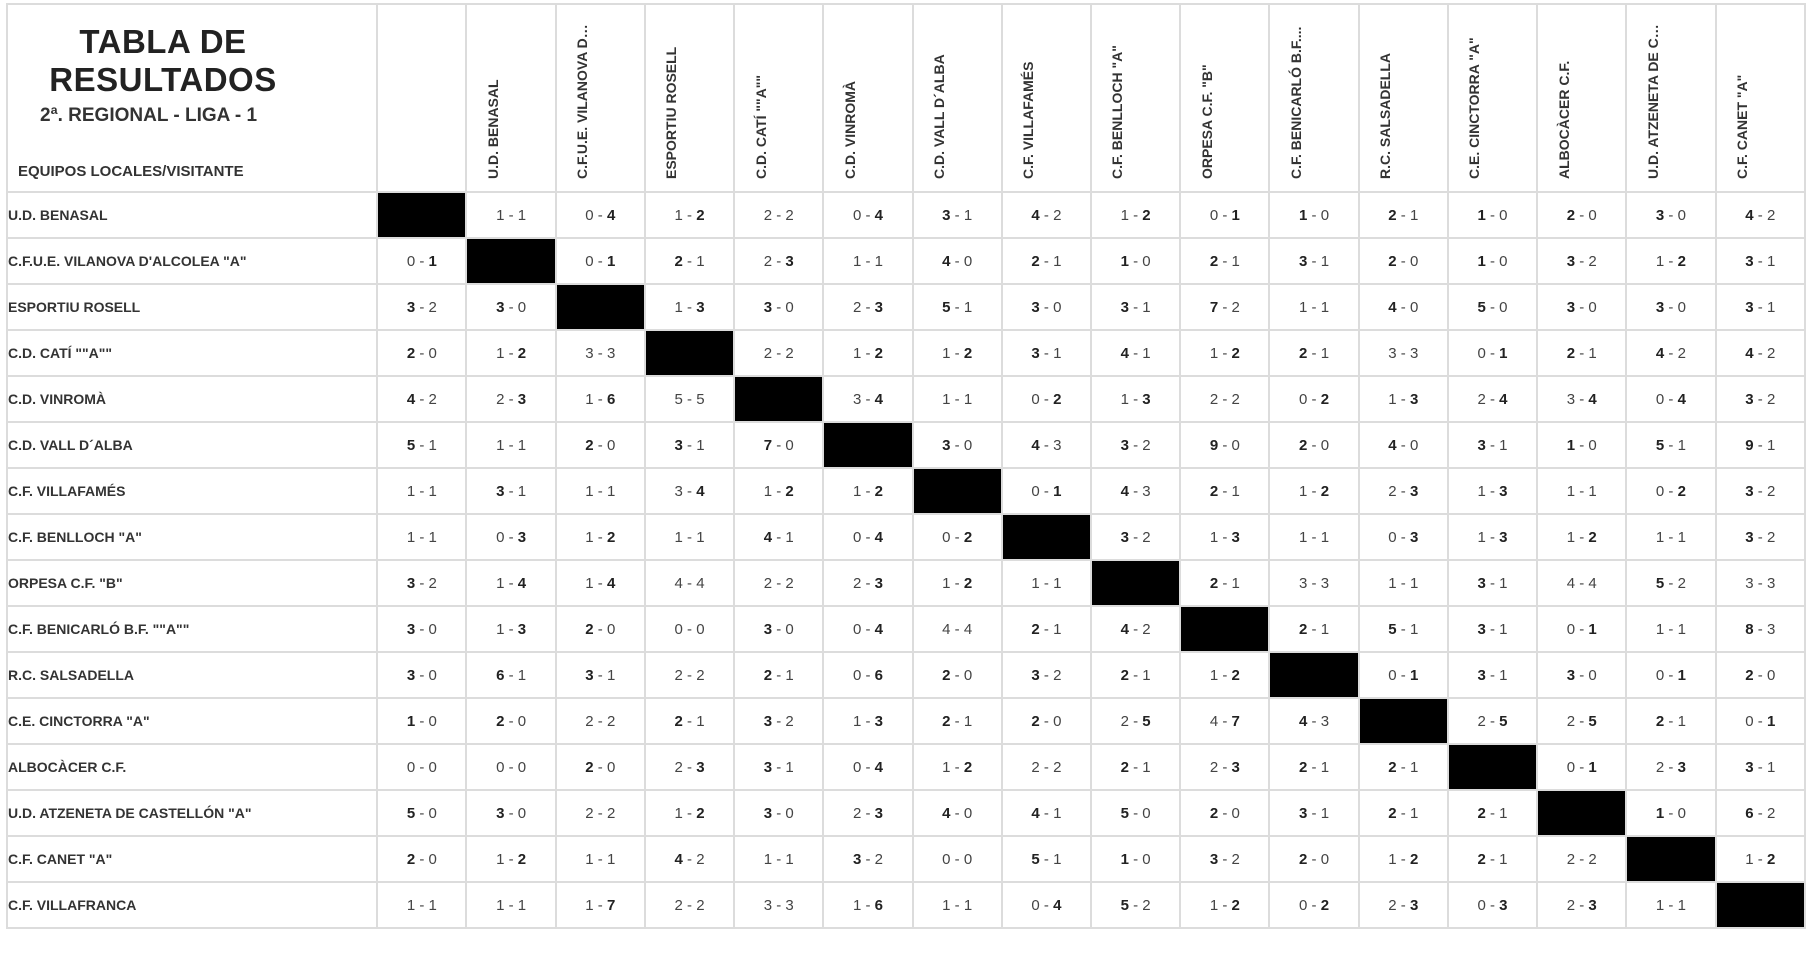 Image resolution: width=1806 pixels, height=960 pixels. Describe the element at coordinates (1046, 813) in the screenshot. I see `score-cell: 4 - 1` at that location.